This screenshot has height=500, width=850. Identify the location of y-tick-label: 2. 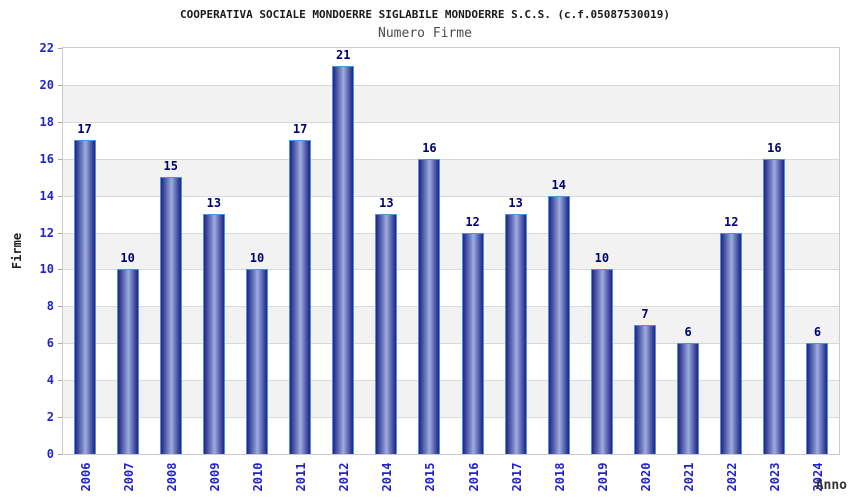
(50, 417).